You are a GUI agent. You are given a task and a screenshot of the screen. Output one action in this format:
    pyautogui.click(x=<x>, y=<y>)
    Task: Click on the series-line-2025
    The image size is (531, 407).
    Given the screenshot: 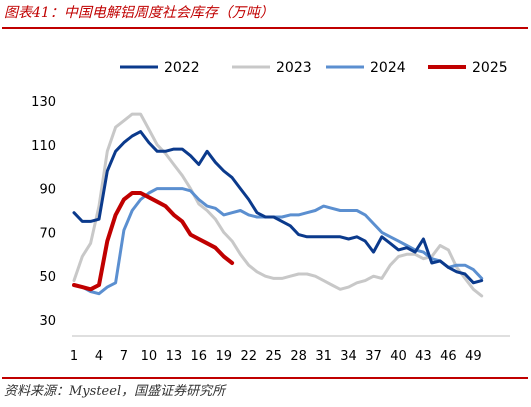 What is the action you would take?
    pyautogui.click(x=153, y=241)
    